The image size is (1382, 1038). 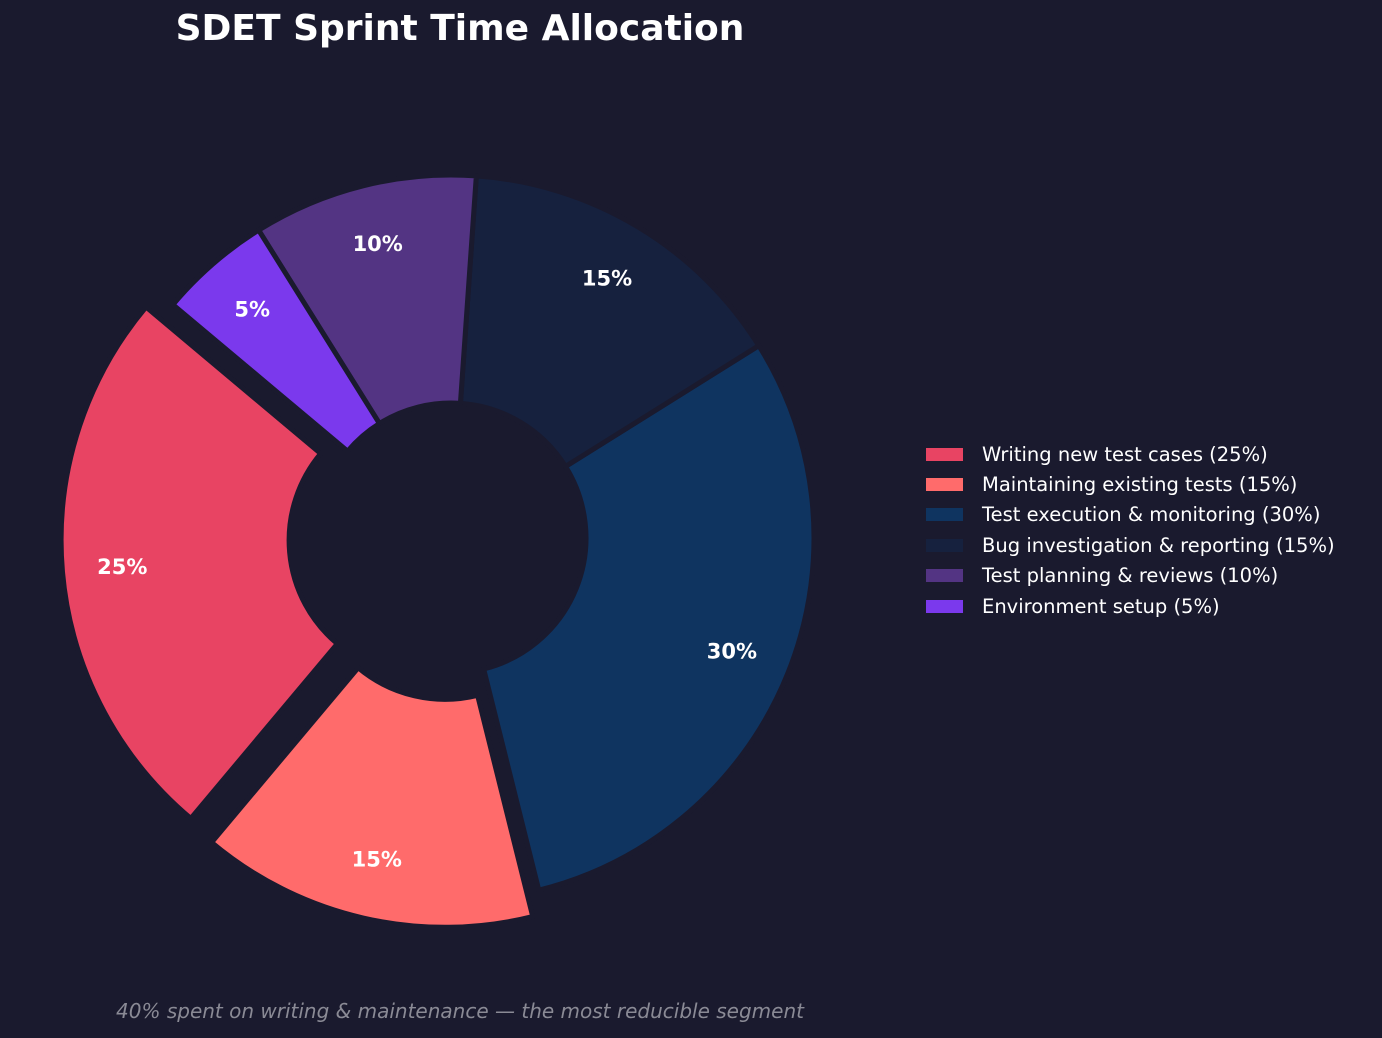 What do you see at coordinates (1101, 606) in the screenshot?
I see `legend-label: Environment setup (5%)` at bounding box center [1101, 606].